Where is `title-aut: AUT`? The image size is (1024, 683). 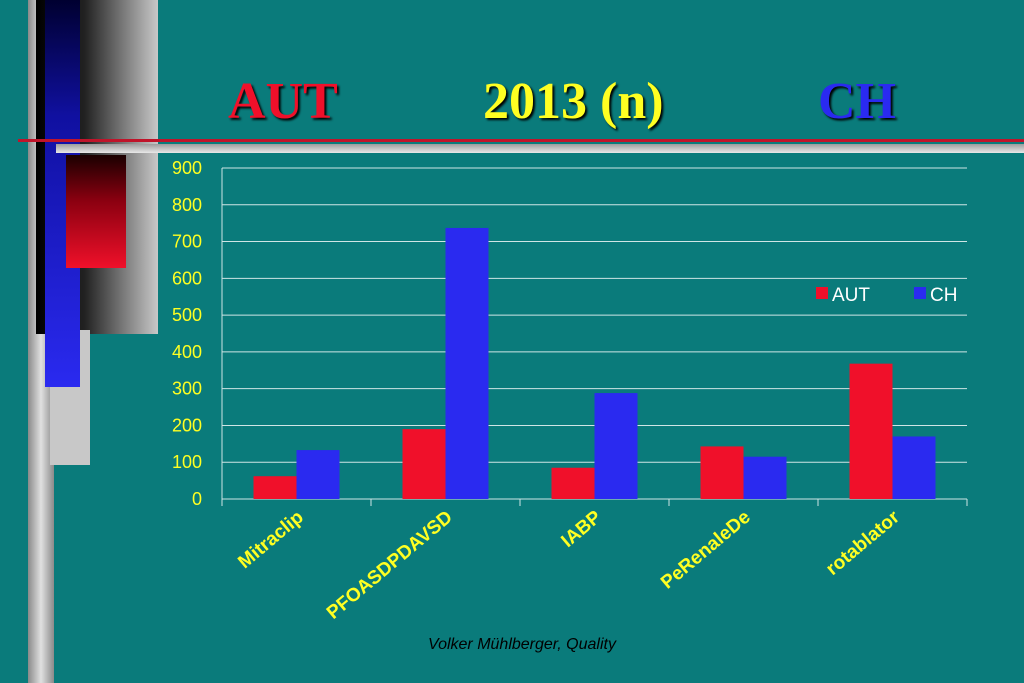
title-aut: AUT is located at coordinates (283, 101).